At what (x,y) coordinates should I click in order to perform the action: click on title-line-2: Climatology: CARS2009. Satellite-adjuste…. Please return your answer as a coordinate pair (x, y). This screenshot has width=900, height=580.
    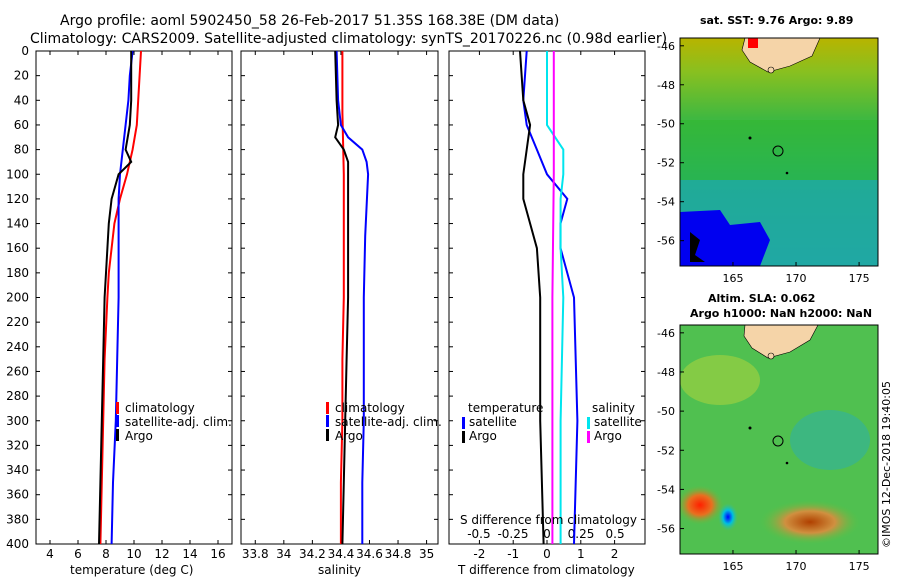
    Looking at the image, I should click on (348, 39).